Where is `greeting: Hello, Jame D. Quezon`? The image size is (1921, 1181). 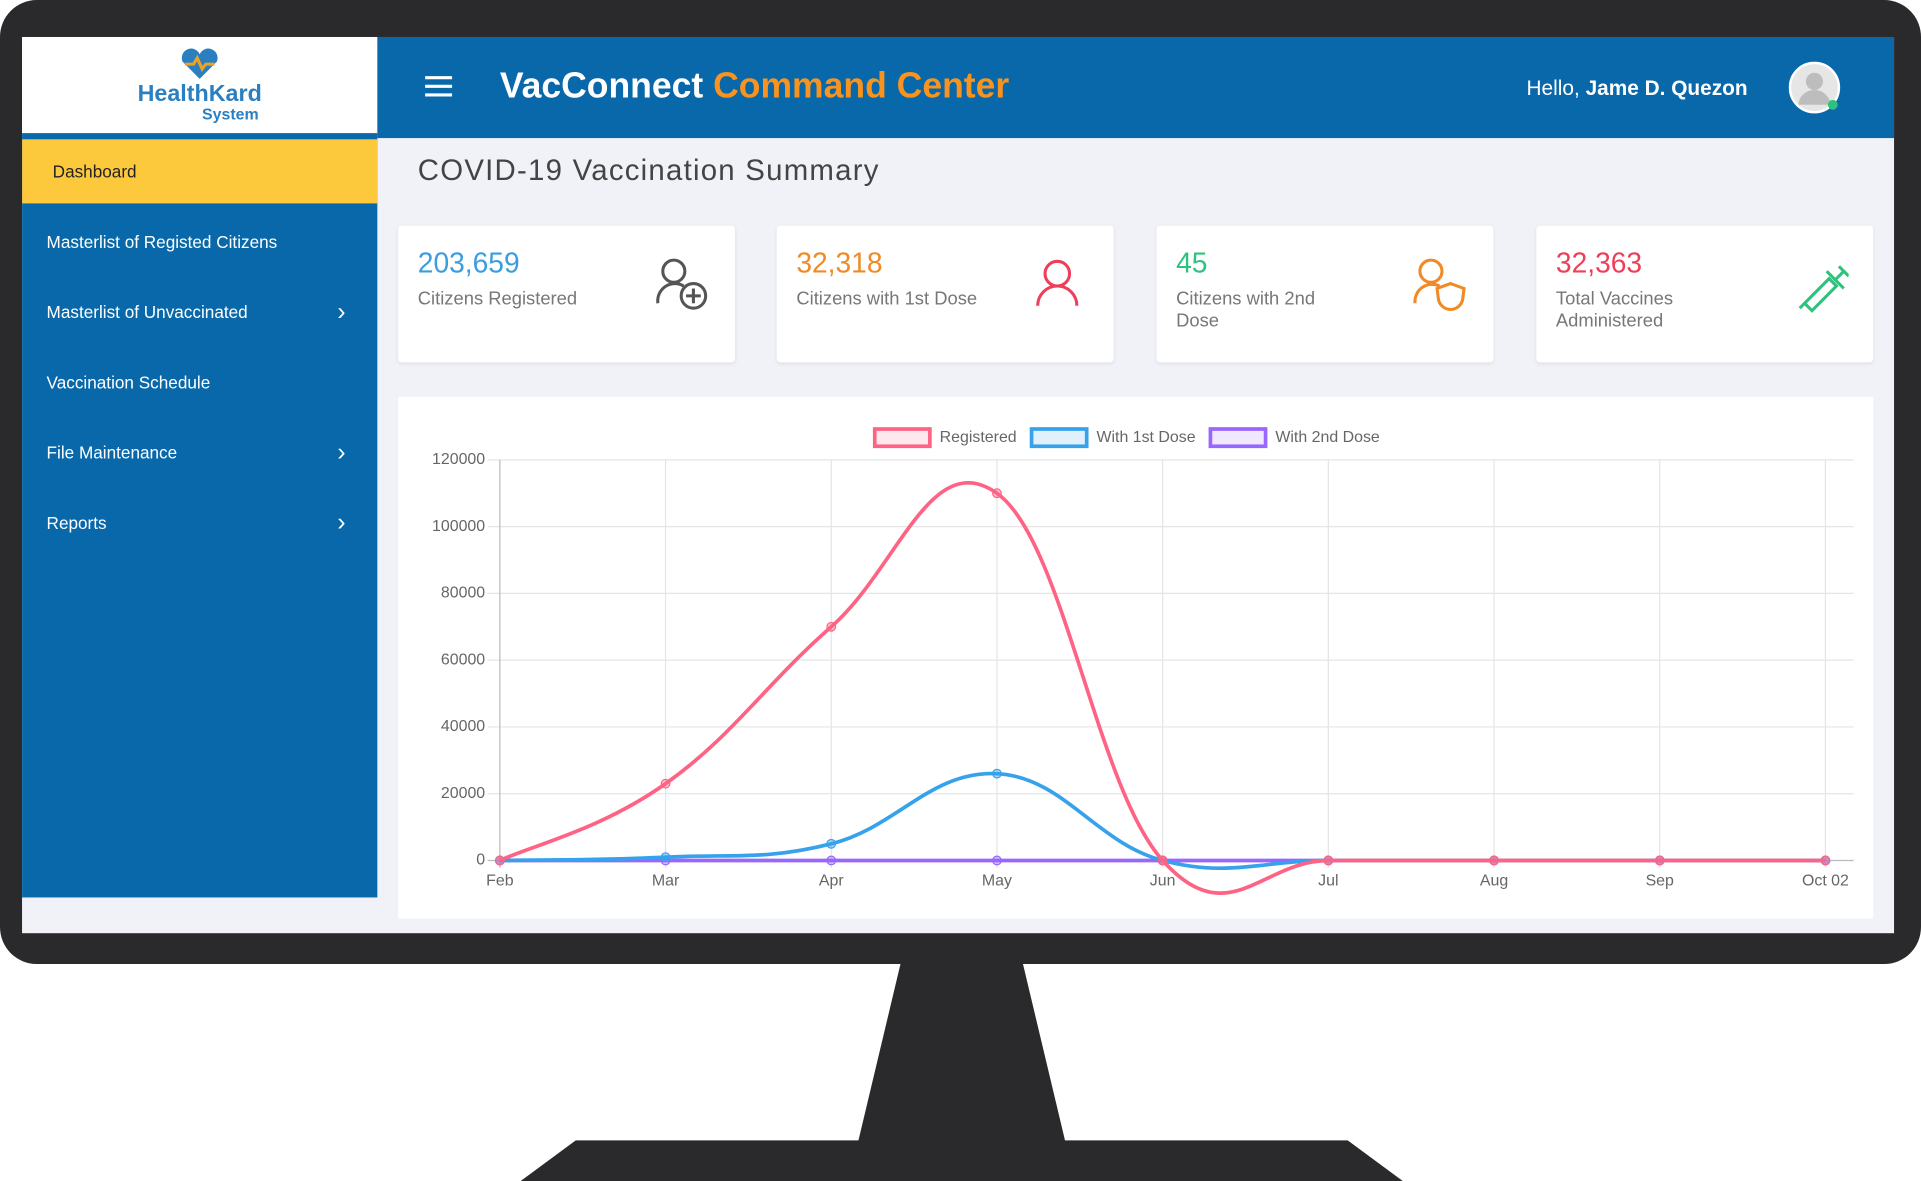 greeting: Hello, Jame D. Quezon is located at coordinates (1637, 88).